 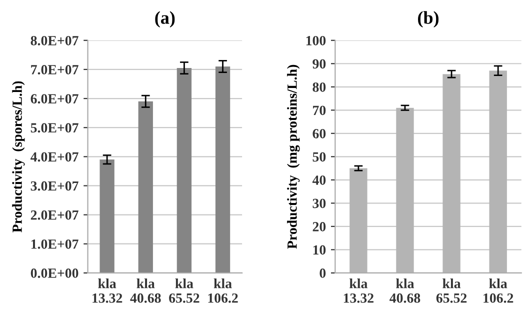 What do you see at coordinates (54, 69) in the screenshot?
I see `y-tick-label: 7.0E+07` at bounding box center [54, 69].